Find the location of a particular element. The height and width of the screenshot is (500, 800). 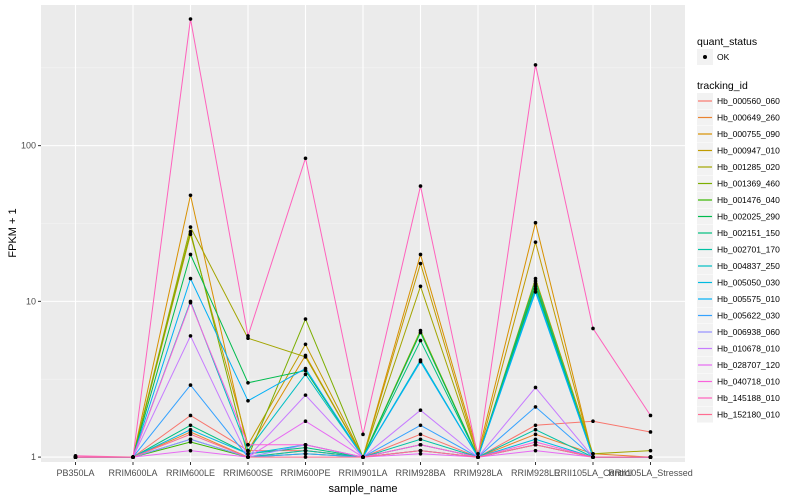

legend-shape-title: quant_status is located at coordinates (727, 42).